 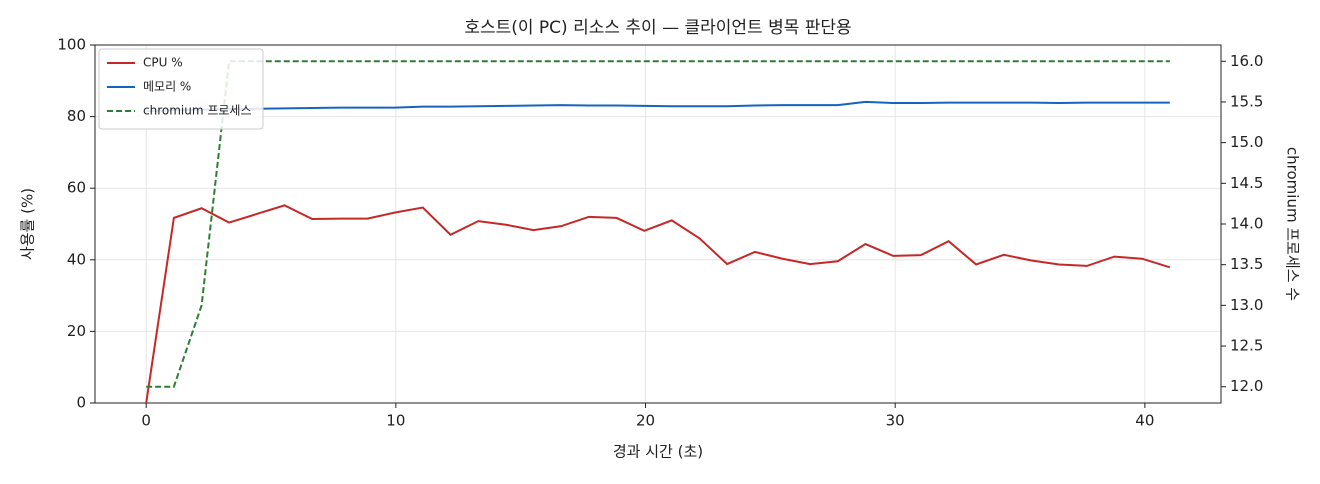 What do you see at coordinates (658, 452) in the screenshot?
I see `x-axis-label: 경과 시간 (초)` at bounding box center [658, 452].